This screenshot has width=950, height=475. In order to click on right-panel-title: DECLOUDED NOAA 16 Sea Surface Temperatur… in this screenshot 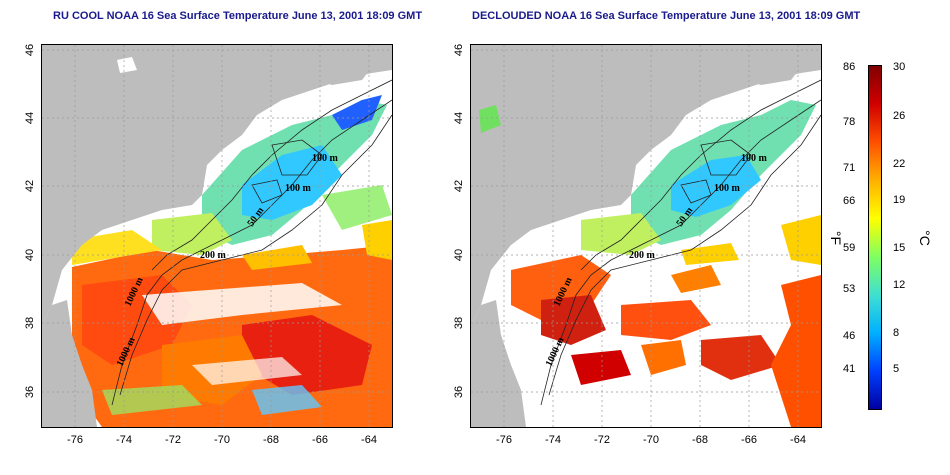, I will do `click(666, 16)`.